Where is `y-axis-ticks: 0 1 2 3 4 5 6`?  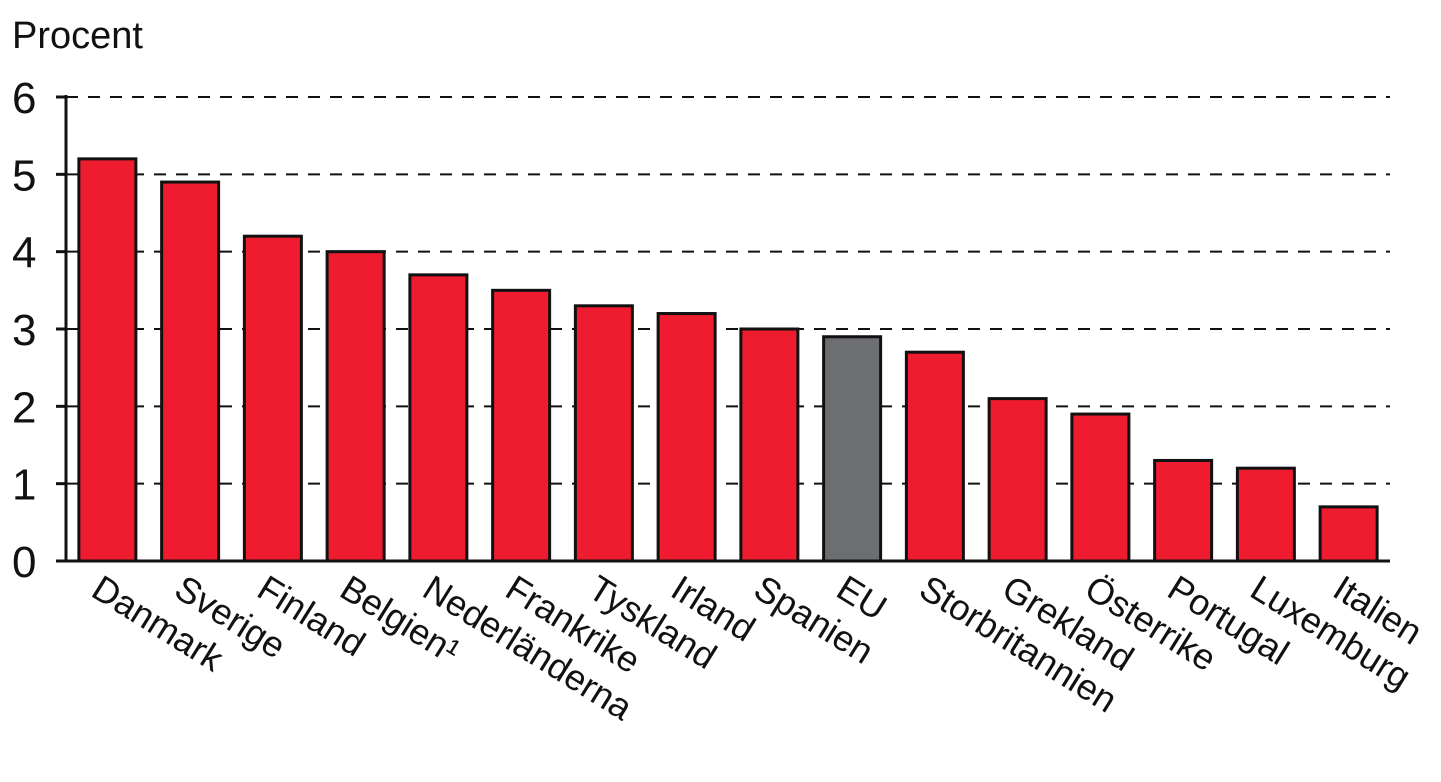 y-axis-ticks: 0 1 2 3 4 5 6 is located at coordinates (39, 330).